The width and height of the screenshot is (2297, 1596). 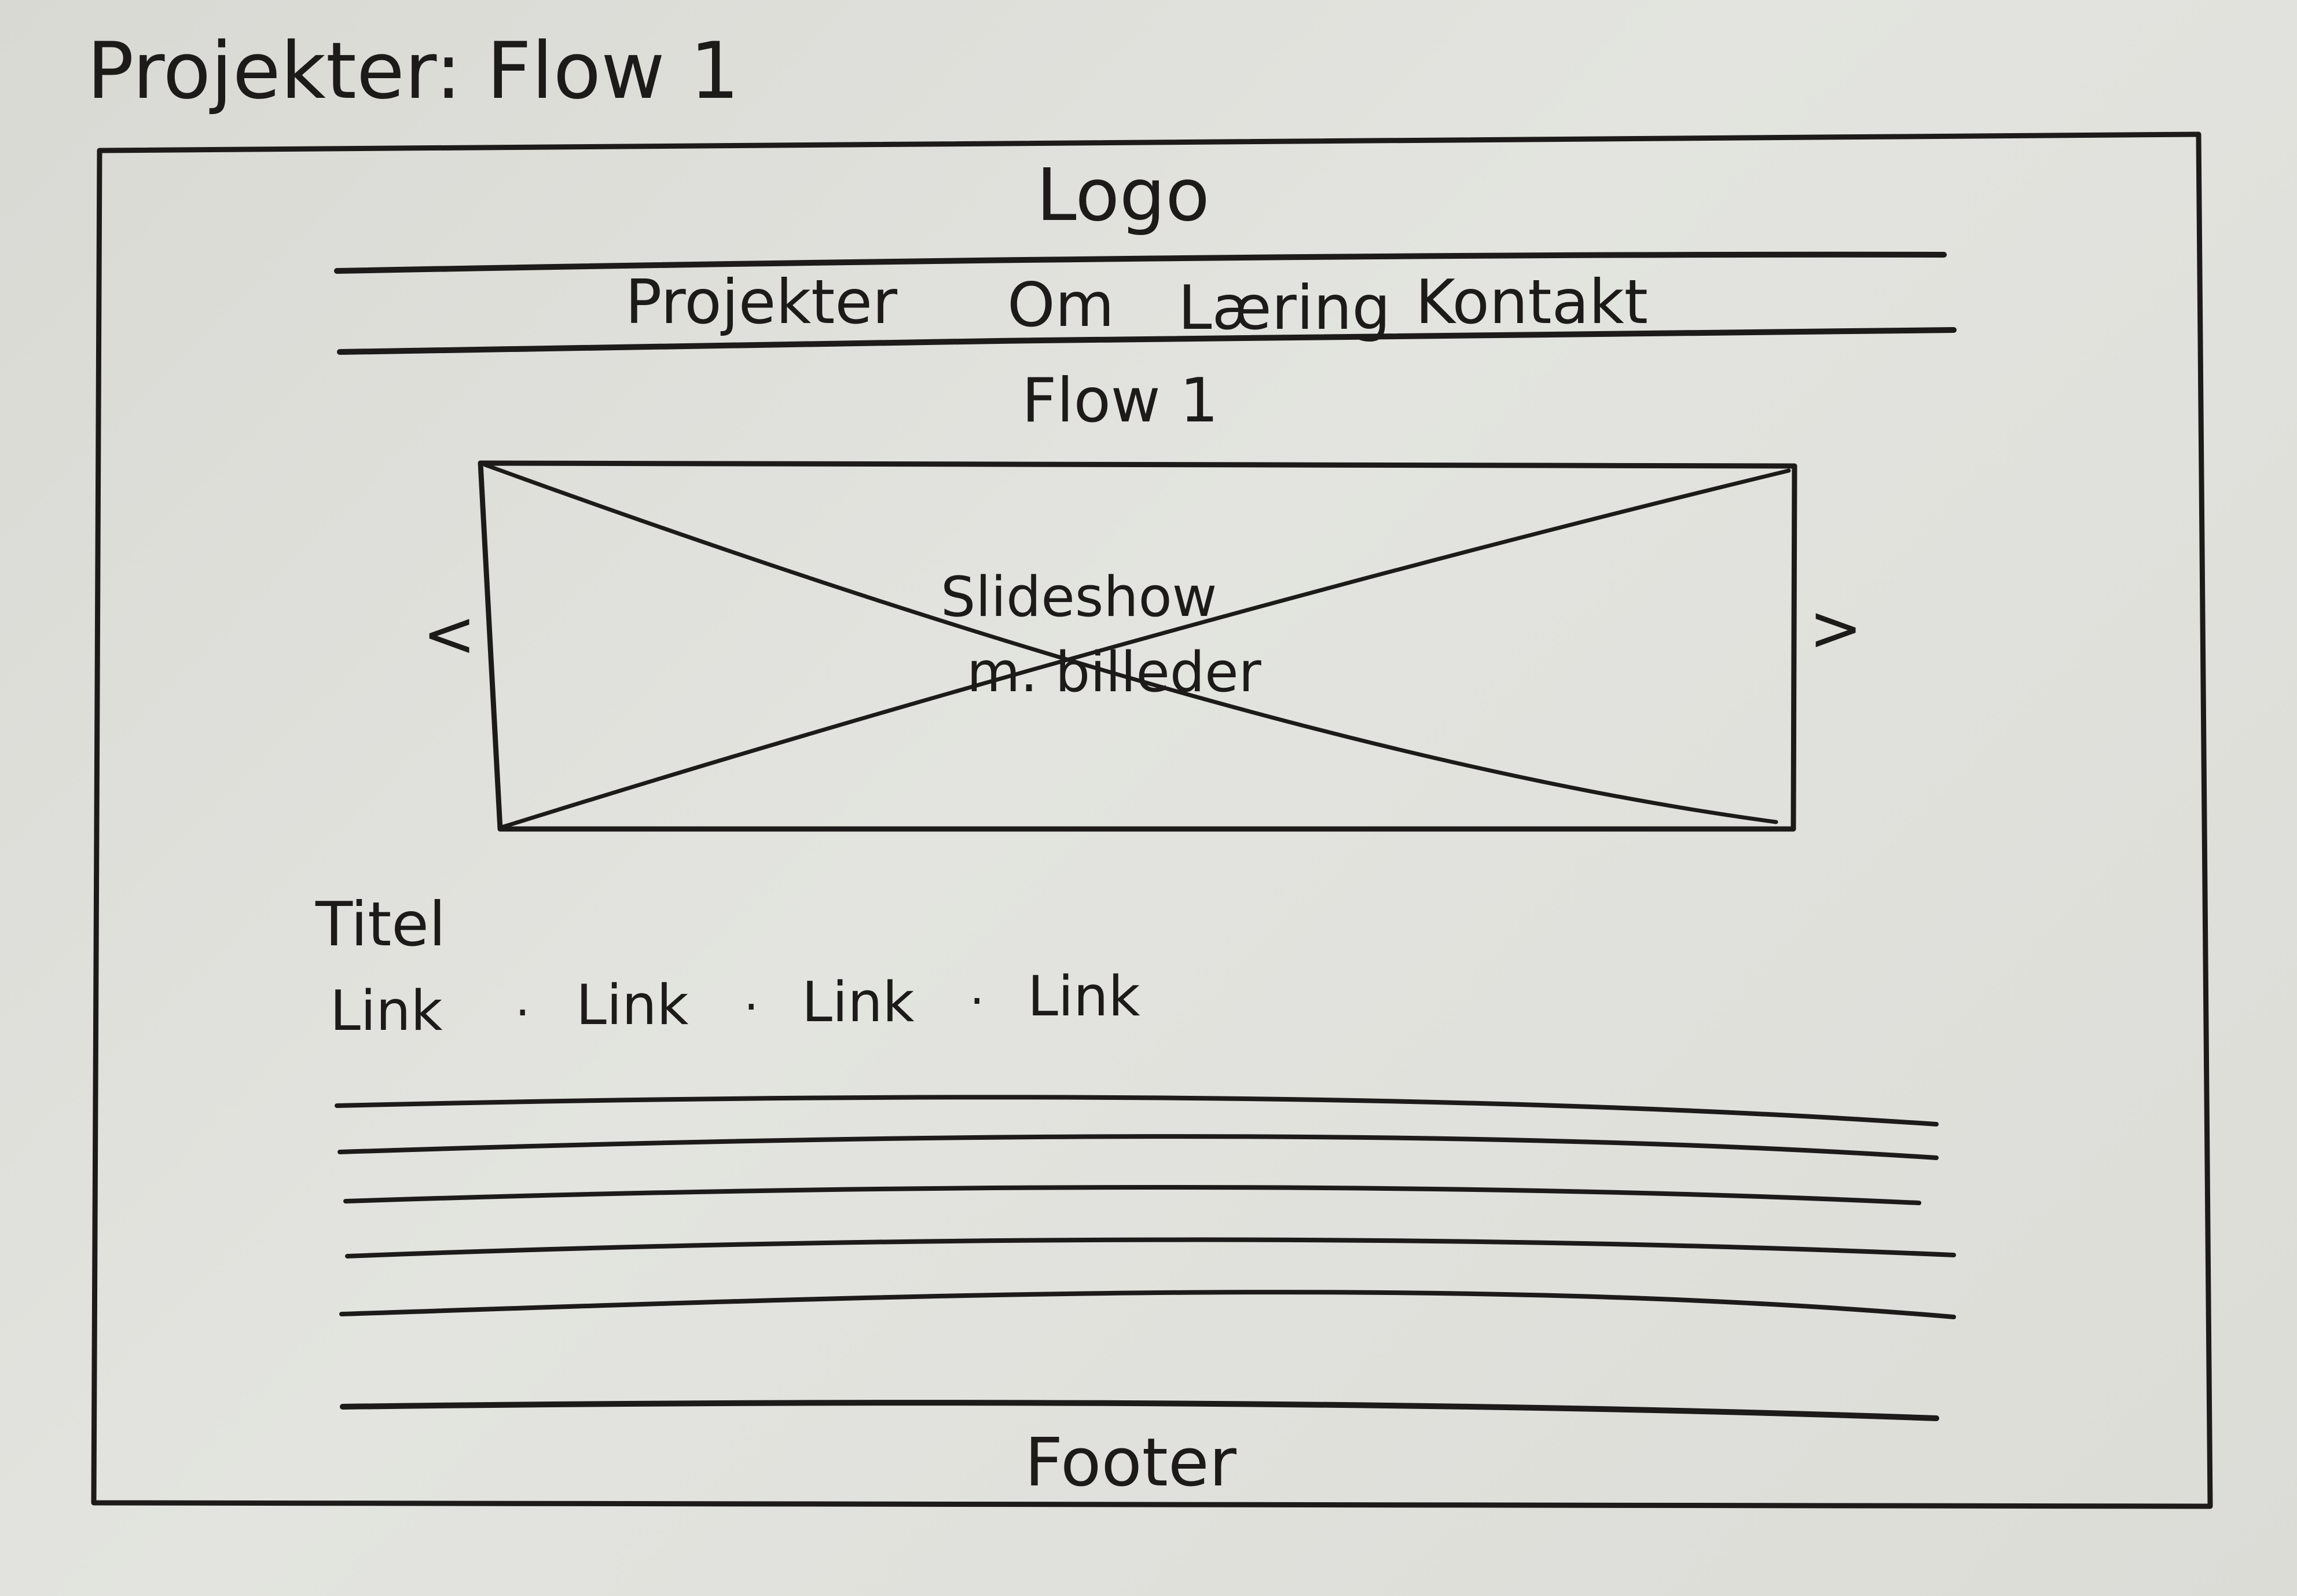 I want to click on nav-divider, so click(x=1147, y=341).